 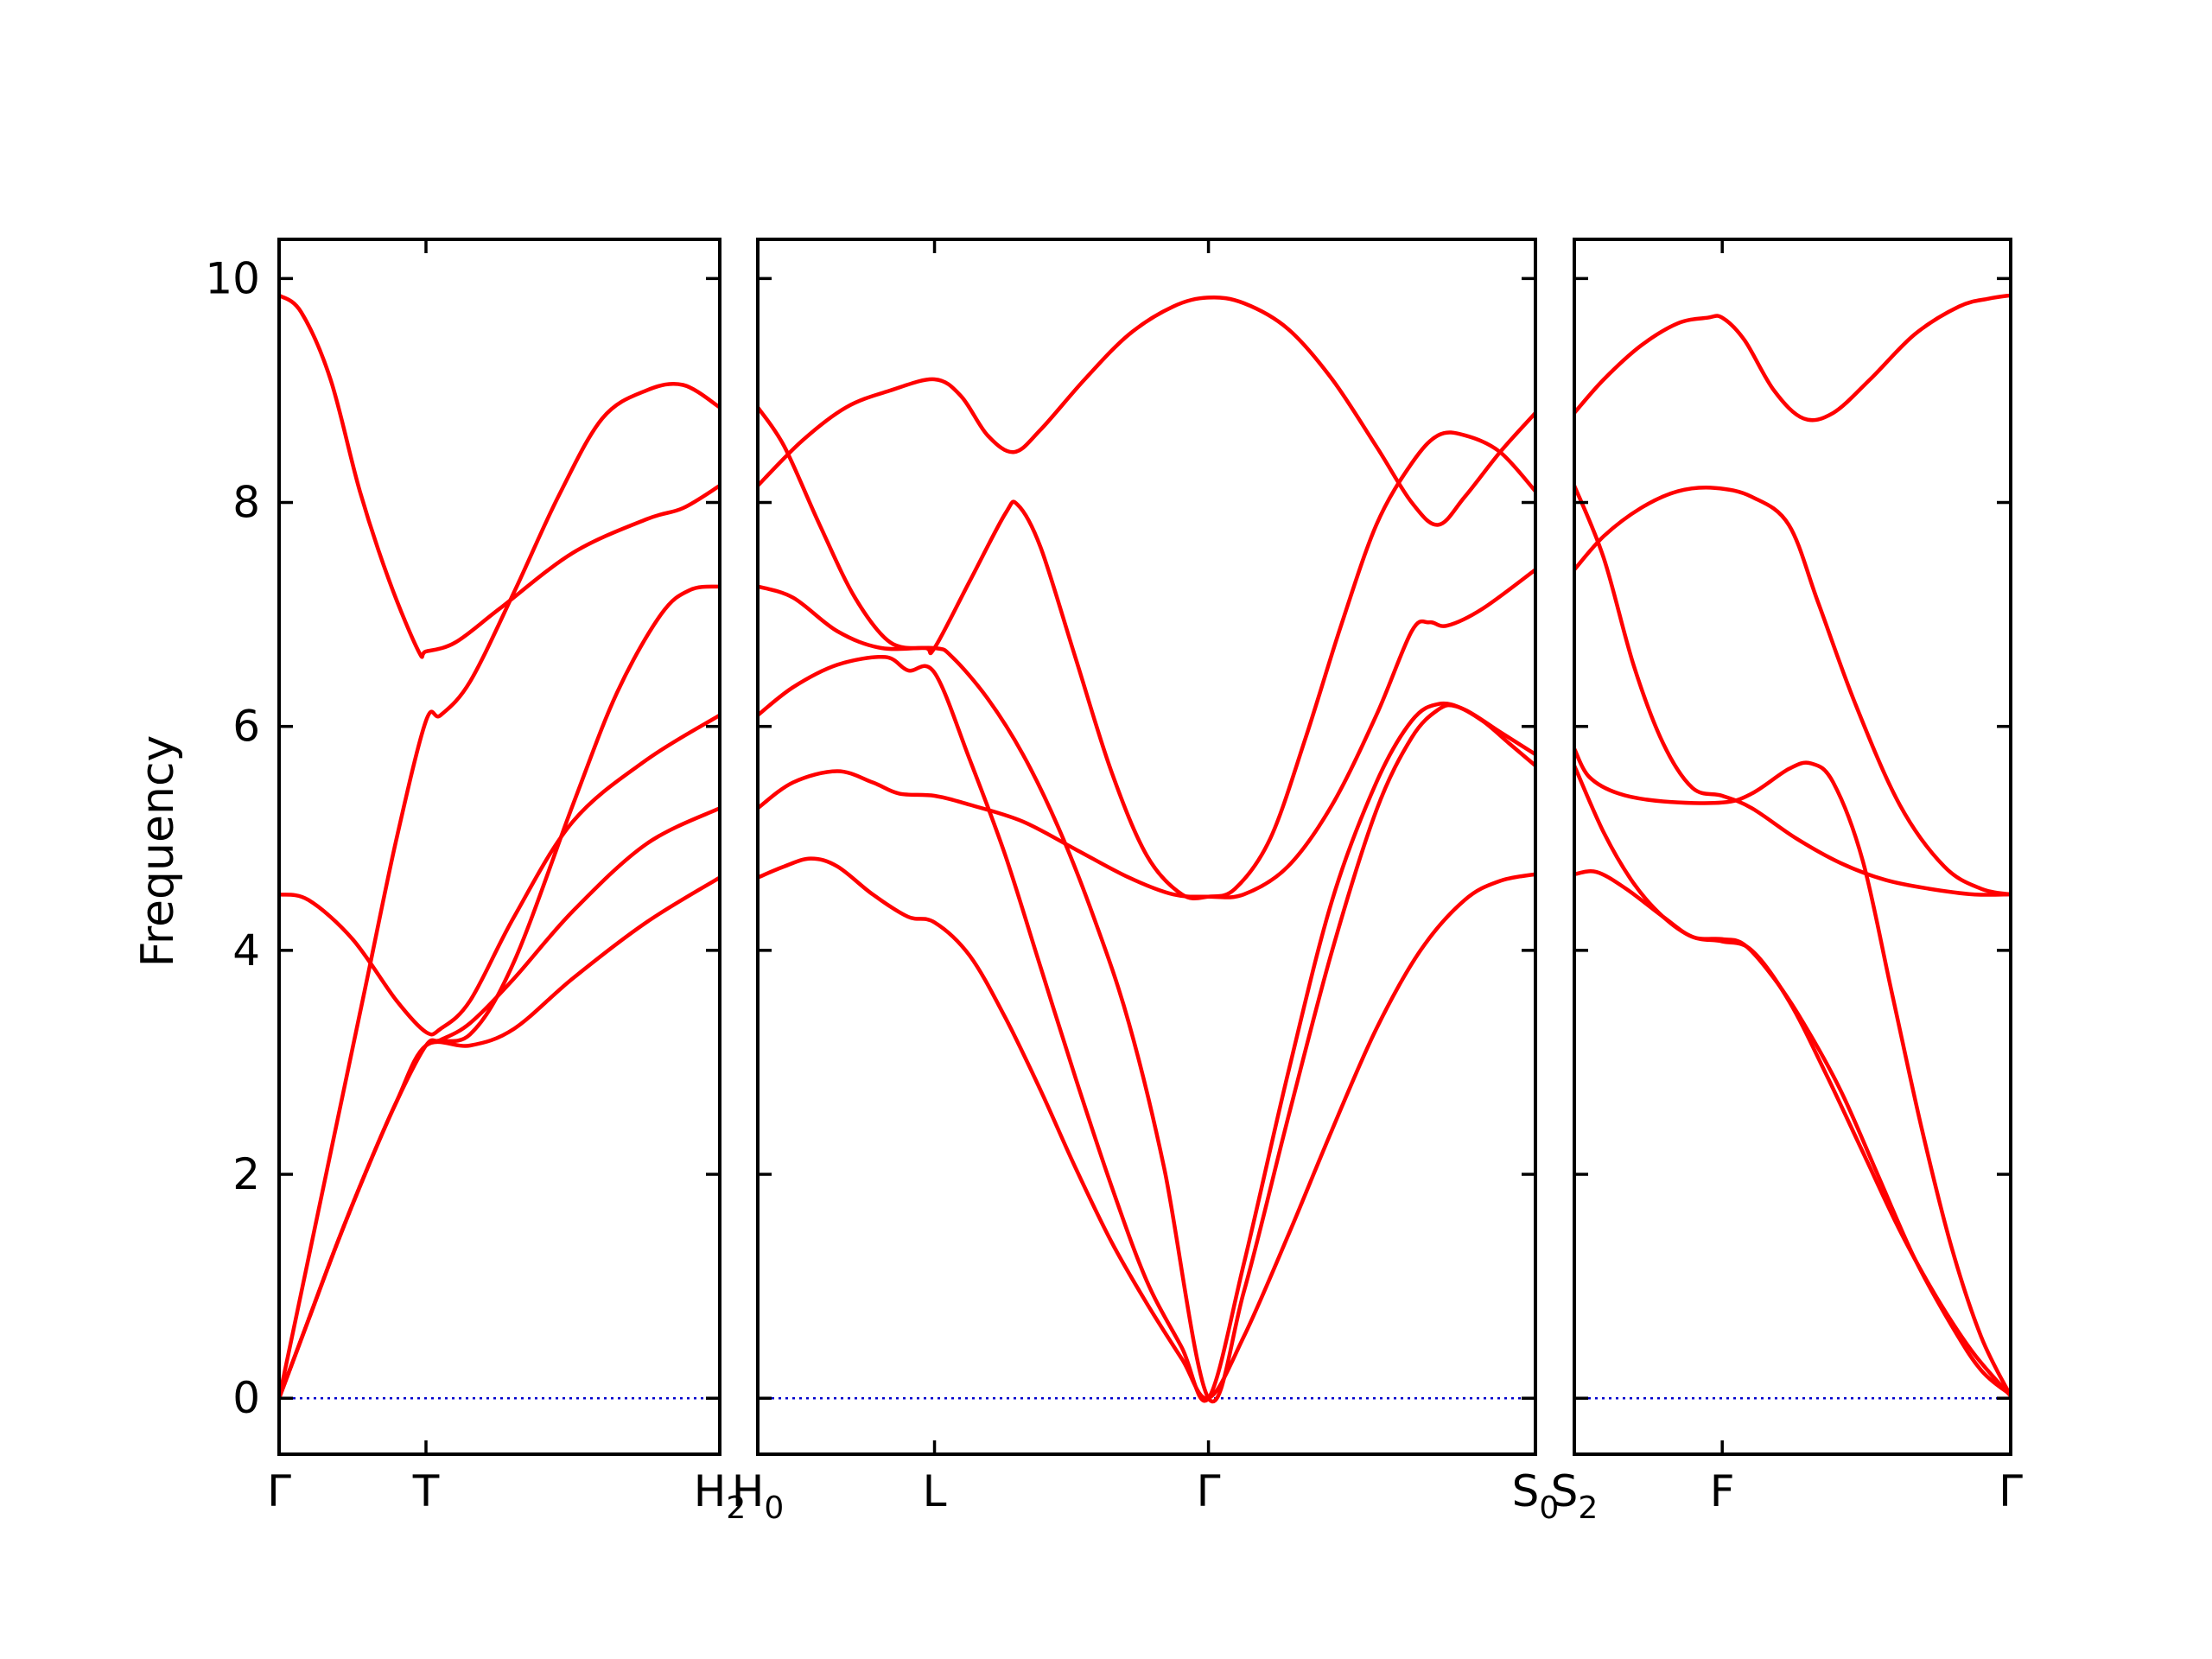 What do you see at coordinates (1575, 1496) in the screenshot?
I see `x-tick-label: S2` at bounding box center [1575, 1496].